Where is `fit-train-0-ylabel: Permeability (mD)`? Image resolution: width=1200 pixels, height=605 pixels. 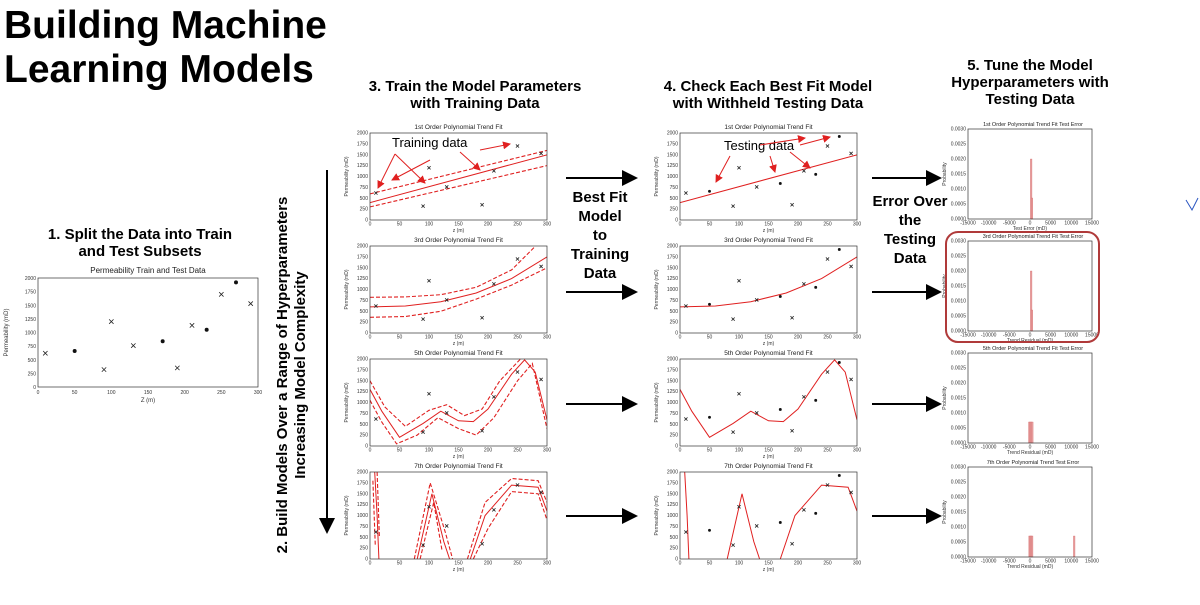 fit-train-0-ylabel: Permeability (mD) is located at coordinates (347, 176).